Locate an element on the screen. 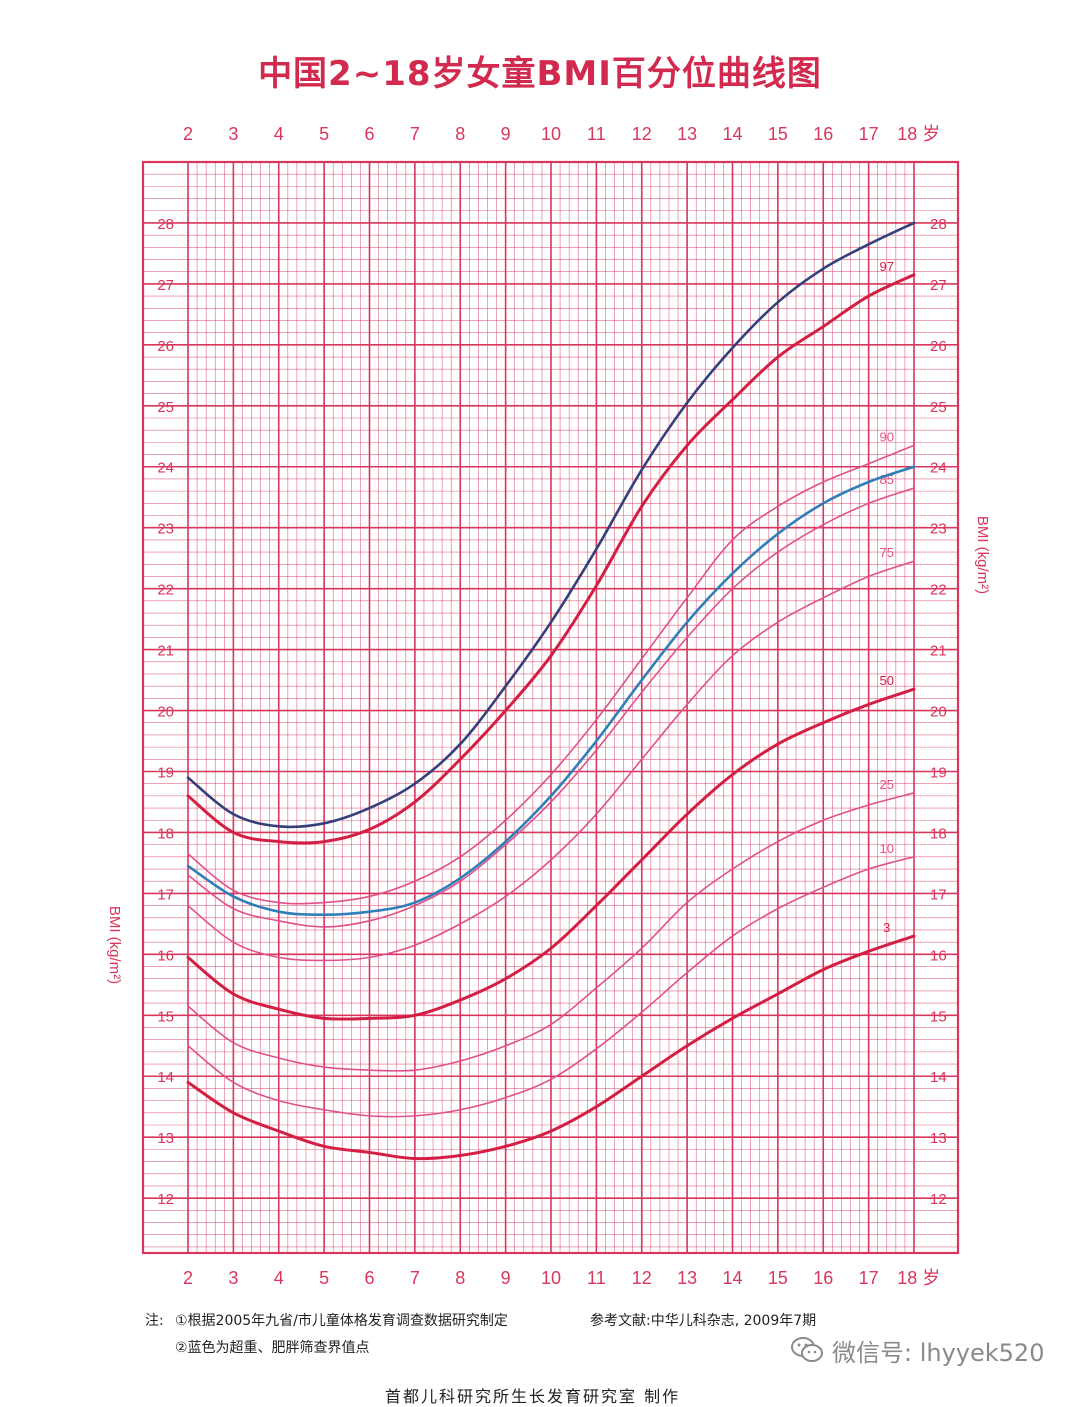 The width and height of the screenshot is (1080, 1407). y-tick-label-right: 25 is located at coordinates (938, 407).